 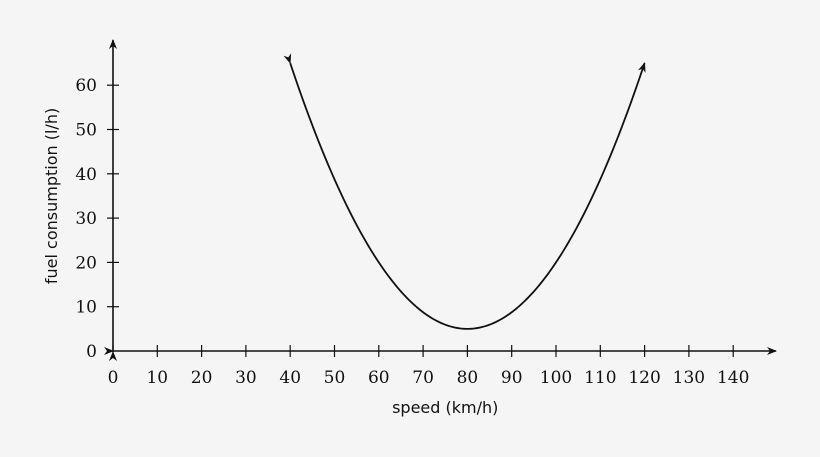 I want to click on y-tick-label: 50, so click(x=86, y=131).